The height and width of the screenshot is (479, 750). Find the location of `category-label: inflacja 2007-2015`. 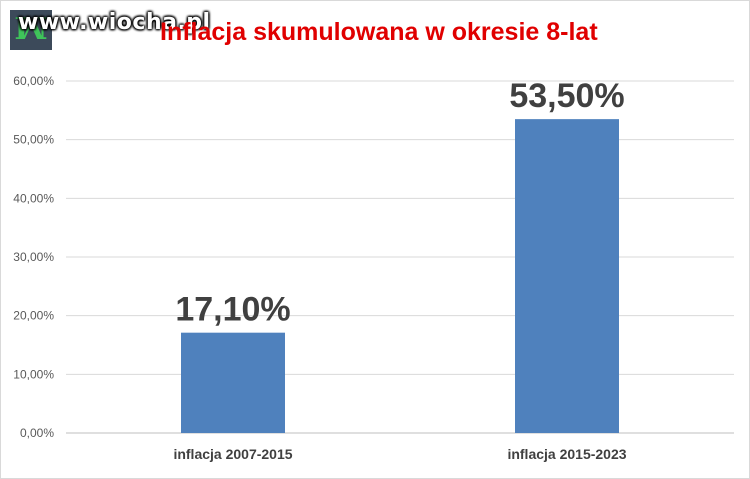

category-label: inflacja 2007-2015 is located at coordinates (232, 454).